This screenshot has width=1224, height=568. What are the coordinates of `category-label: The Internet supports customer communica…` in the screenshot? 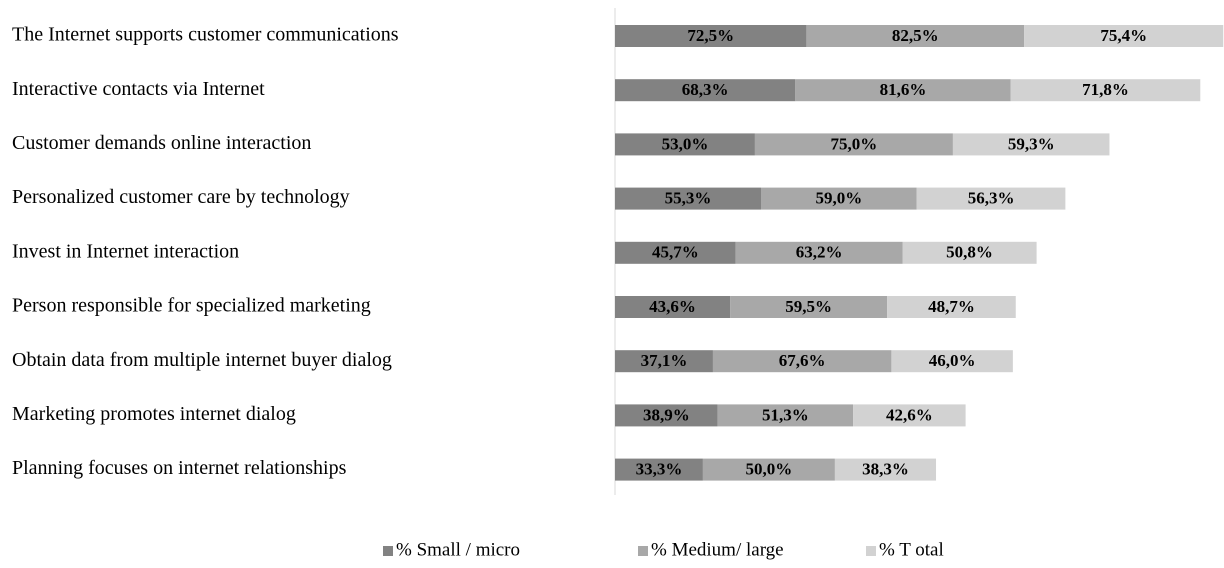 It's located at (205, 35).